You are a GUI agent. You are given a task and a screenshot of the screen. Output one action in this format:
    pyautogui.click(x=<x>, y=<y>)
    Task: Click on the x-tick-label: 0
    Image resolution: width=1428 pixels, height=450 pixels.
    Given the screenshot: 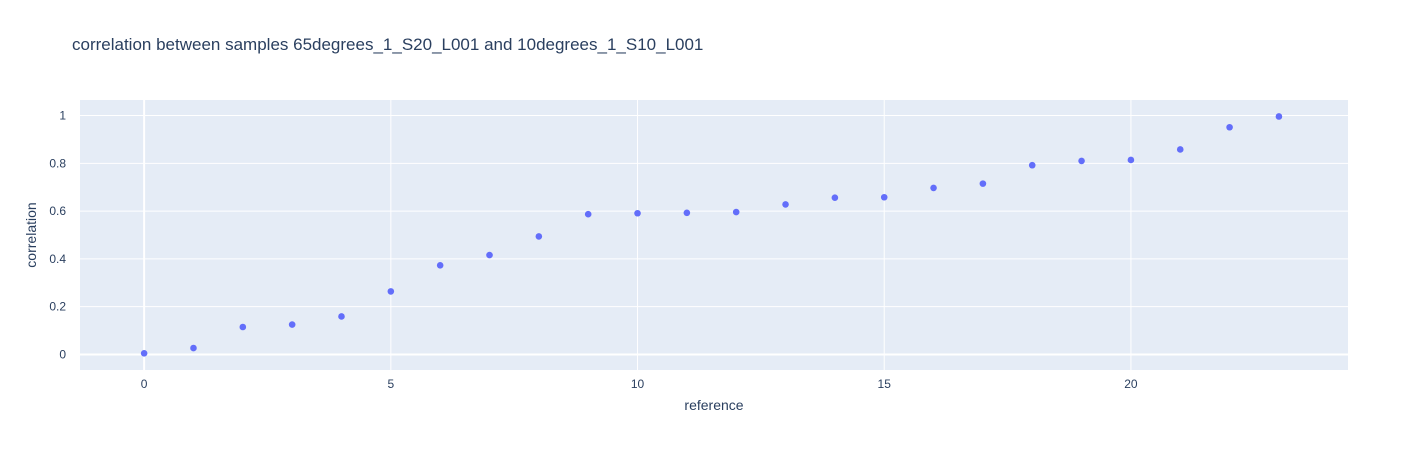 What is the action you would take?
    pyautogui.click(x=144, y=384)
    